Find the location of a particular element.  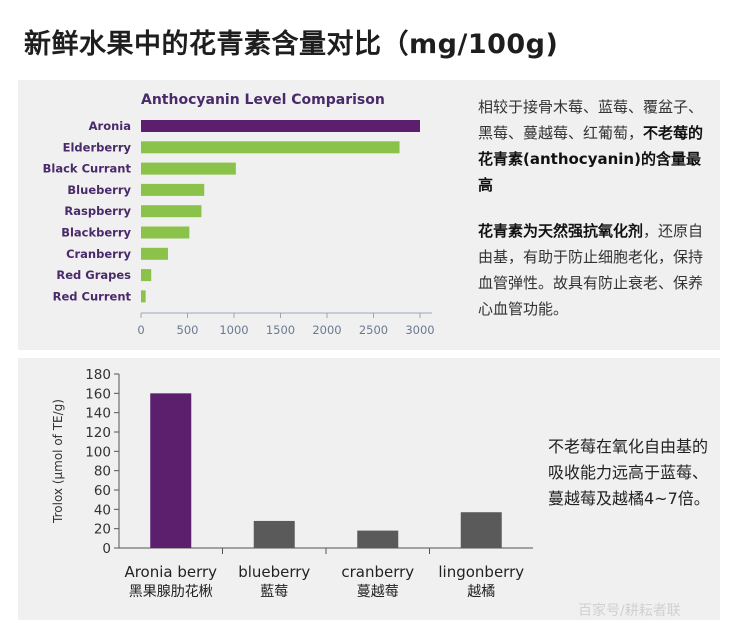

y-tick-label: 120 is located at coordinates (98, 433).